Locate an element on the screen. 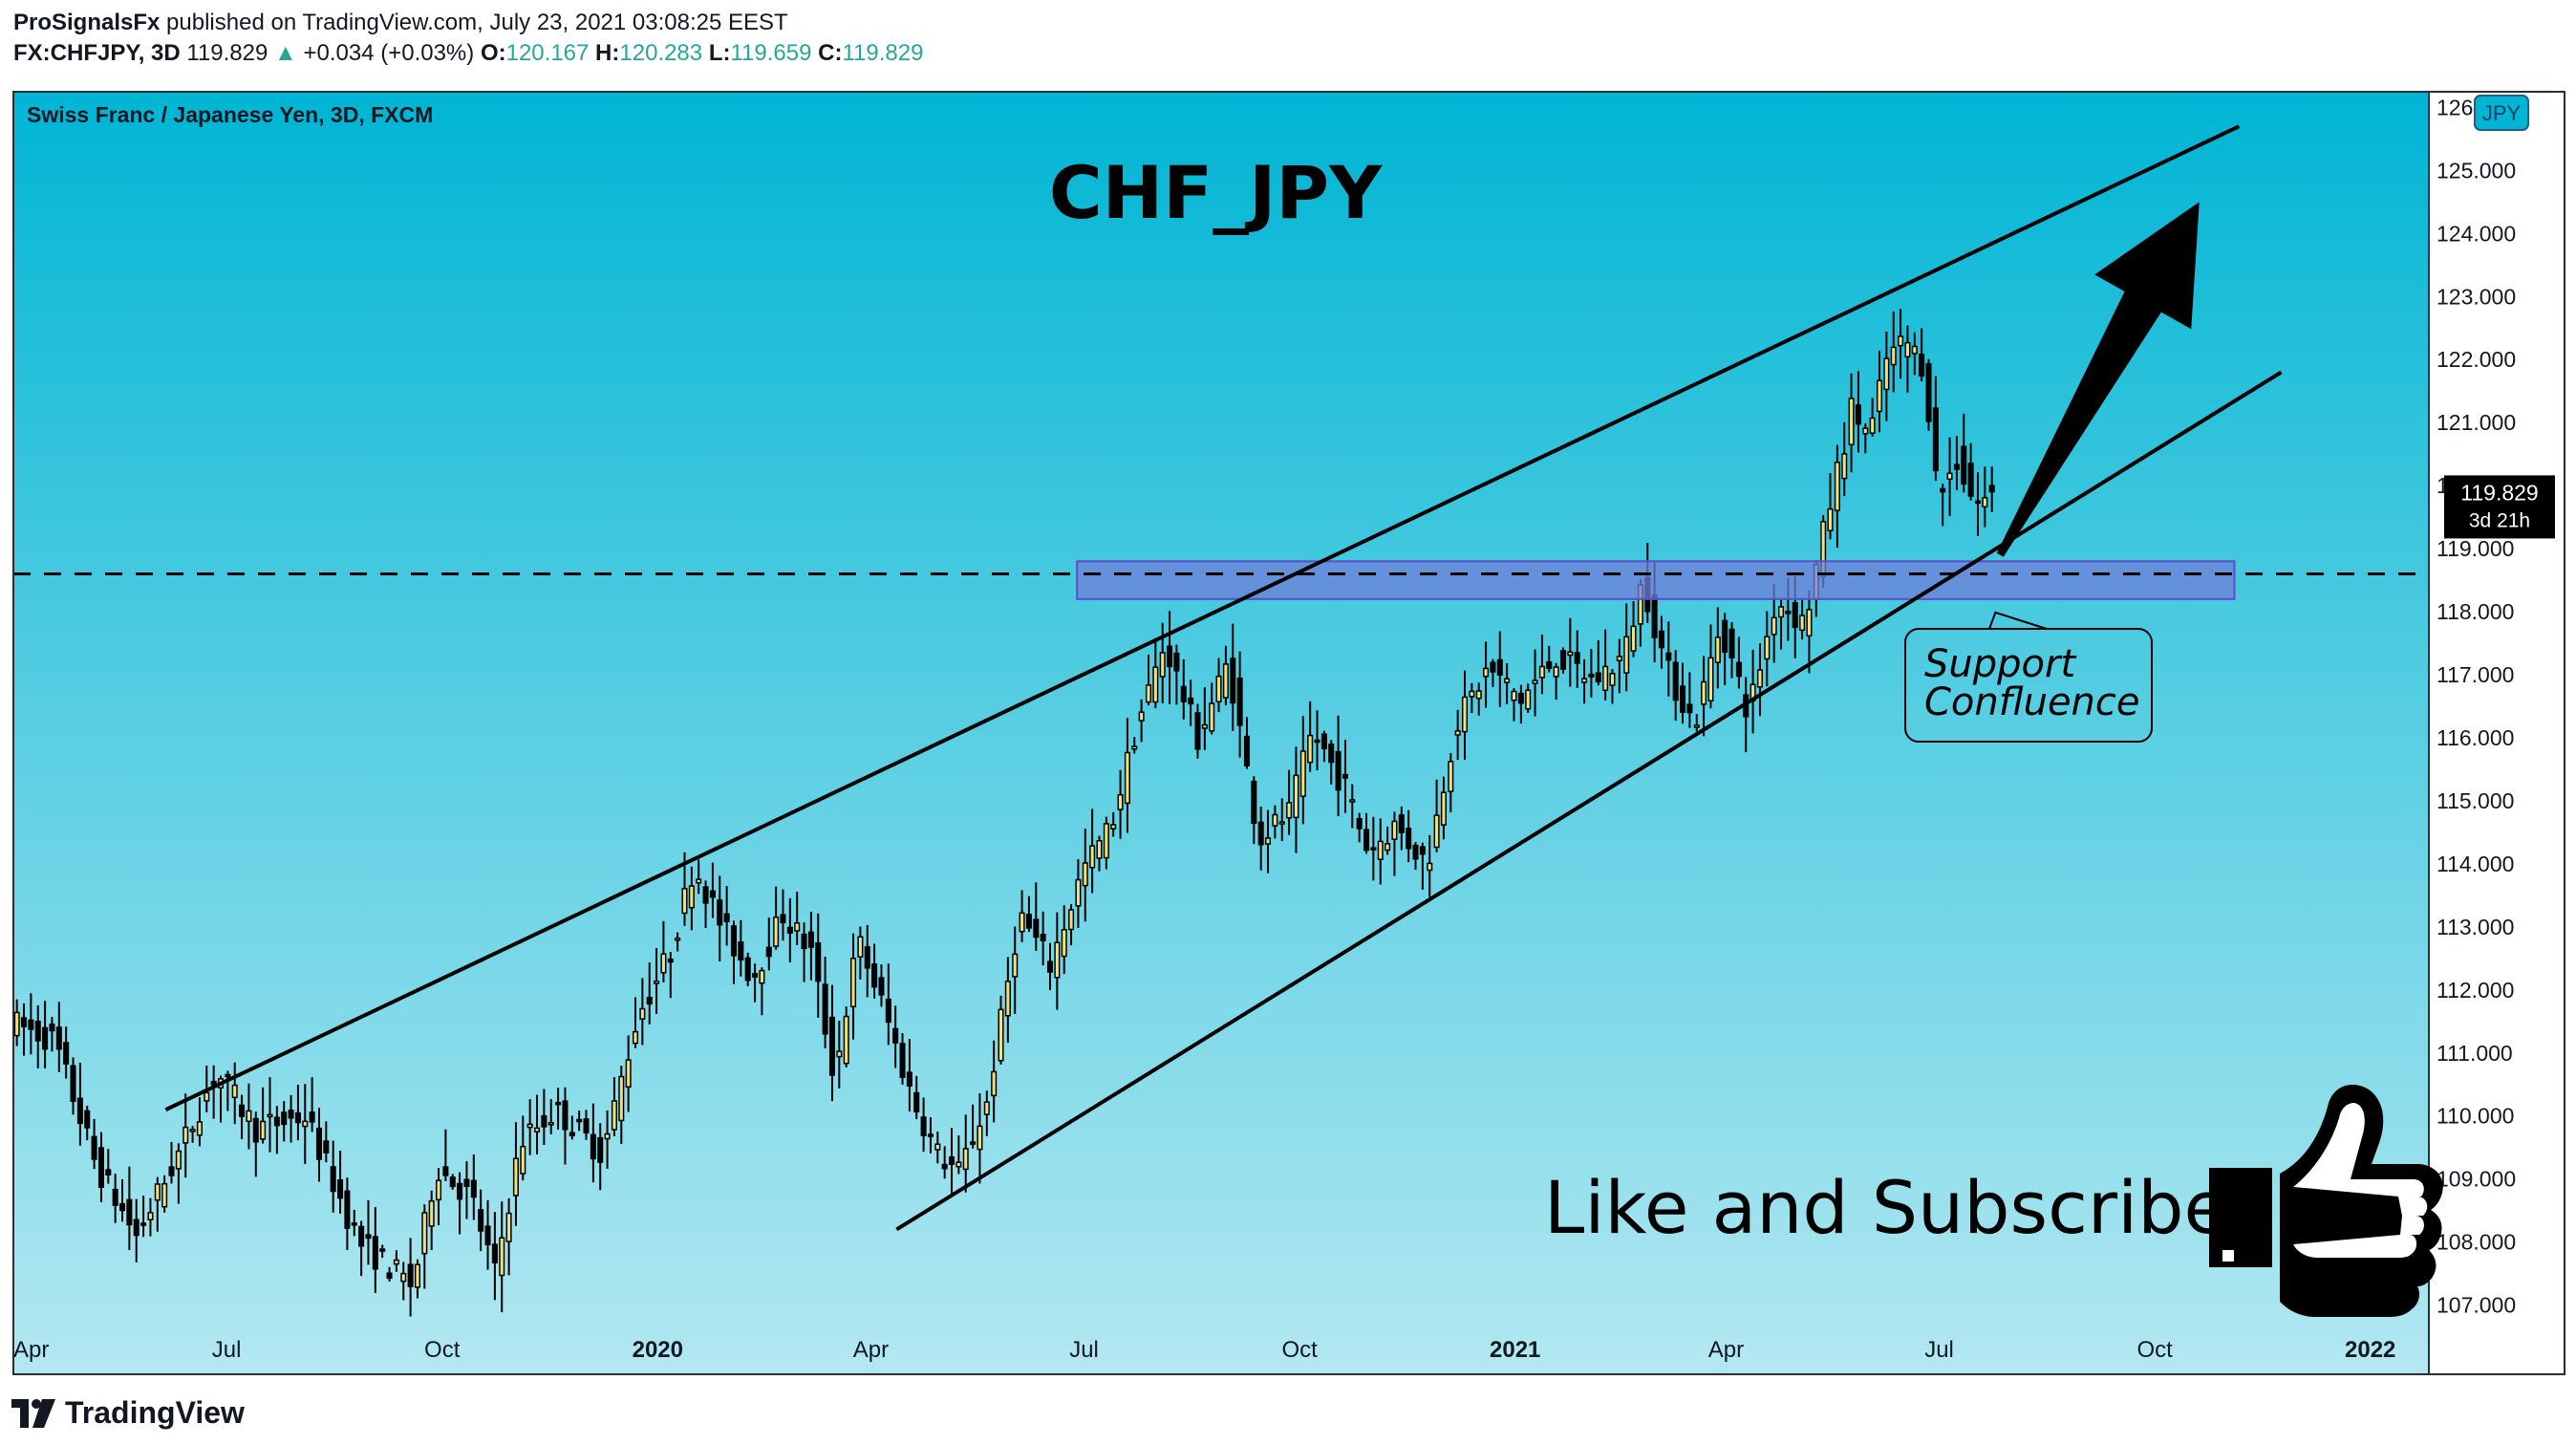 Image resolution: width=2576 pixels, height=1445 pixels. y-tick-label: 115.000 is located at coordinates (2475, 801).